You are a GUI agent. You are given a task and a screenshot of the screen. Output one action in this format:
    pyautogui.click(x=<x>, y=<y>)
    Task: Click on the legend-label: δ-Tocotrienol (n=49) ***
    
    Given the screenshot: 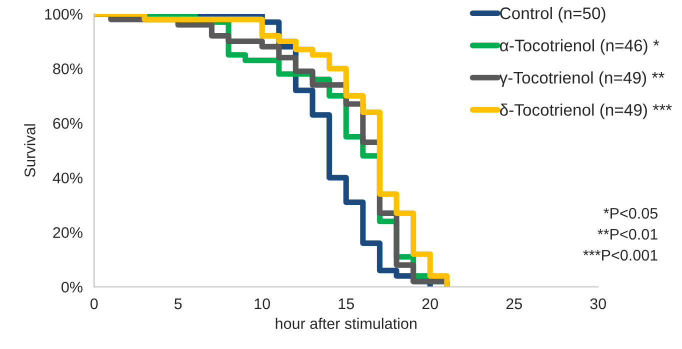 What is the action you would take?
    pyautogui.click(x=586, y=112)
    